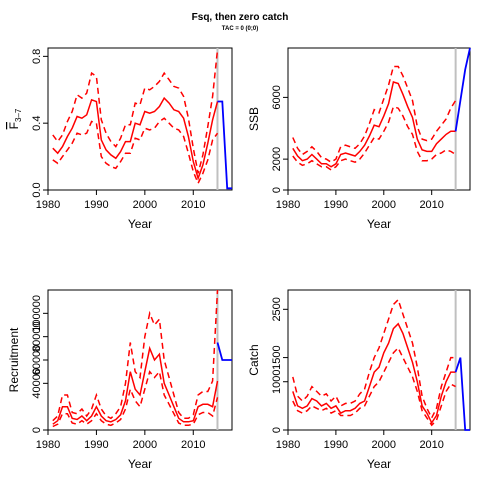 The image size is (480, 485). What do you see at coordinates (374, 138) in the screenshot?
I see `ssb-lower-bound-line` at bounding box center [374, 138].